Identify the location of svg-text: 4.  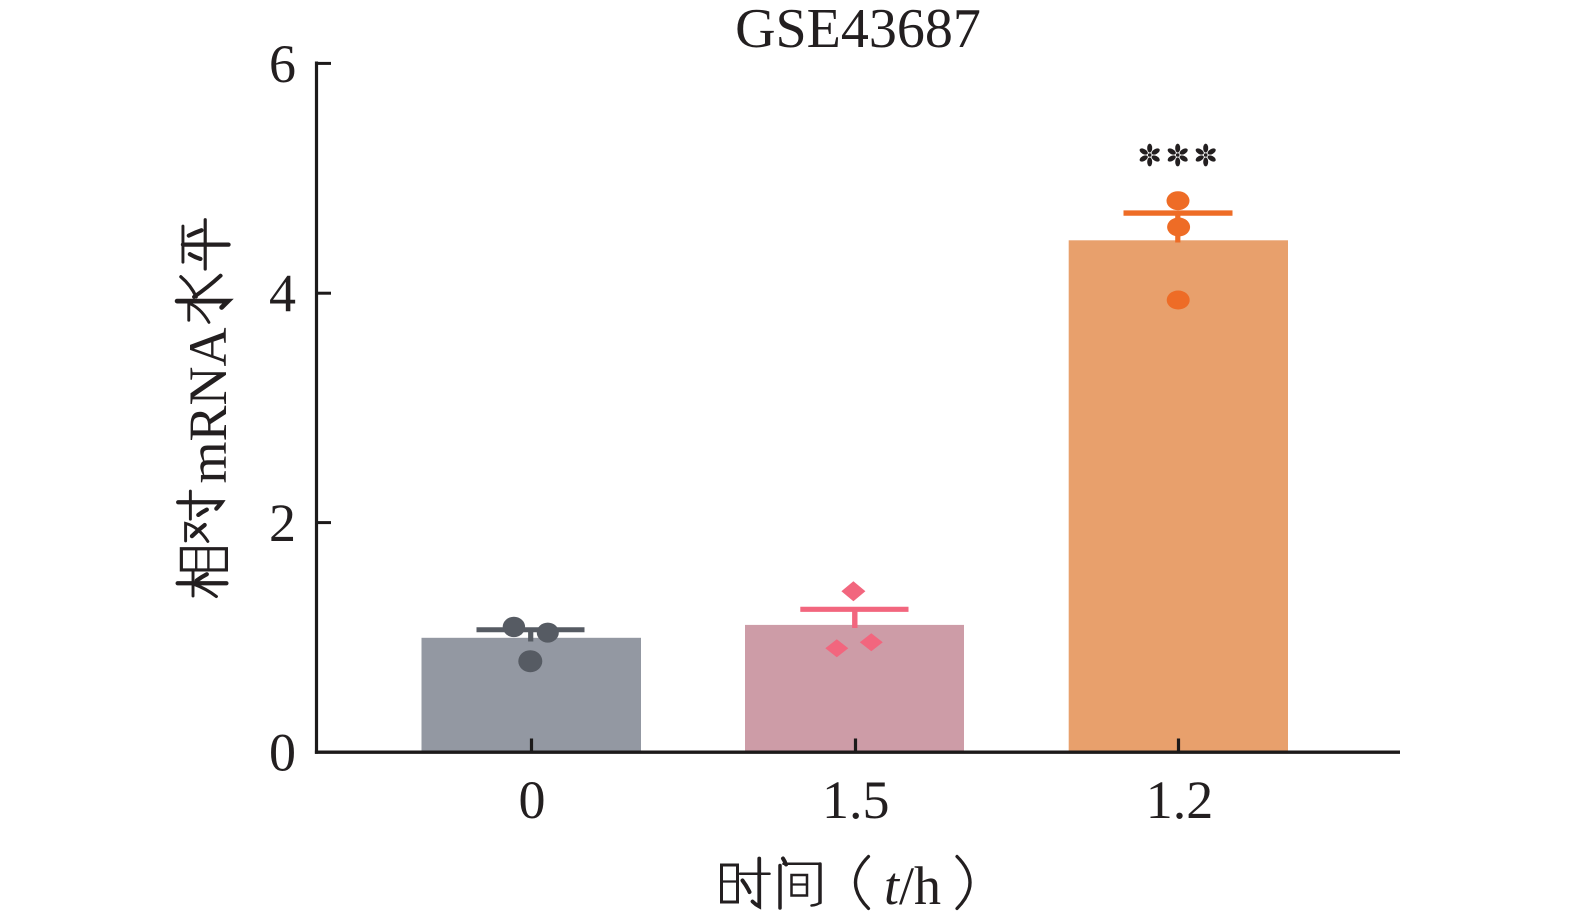
(282, 294).